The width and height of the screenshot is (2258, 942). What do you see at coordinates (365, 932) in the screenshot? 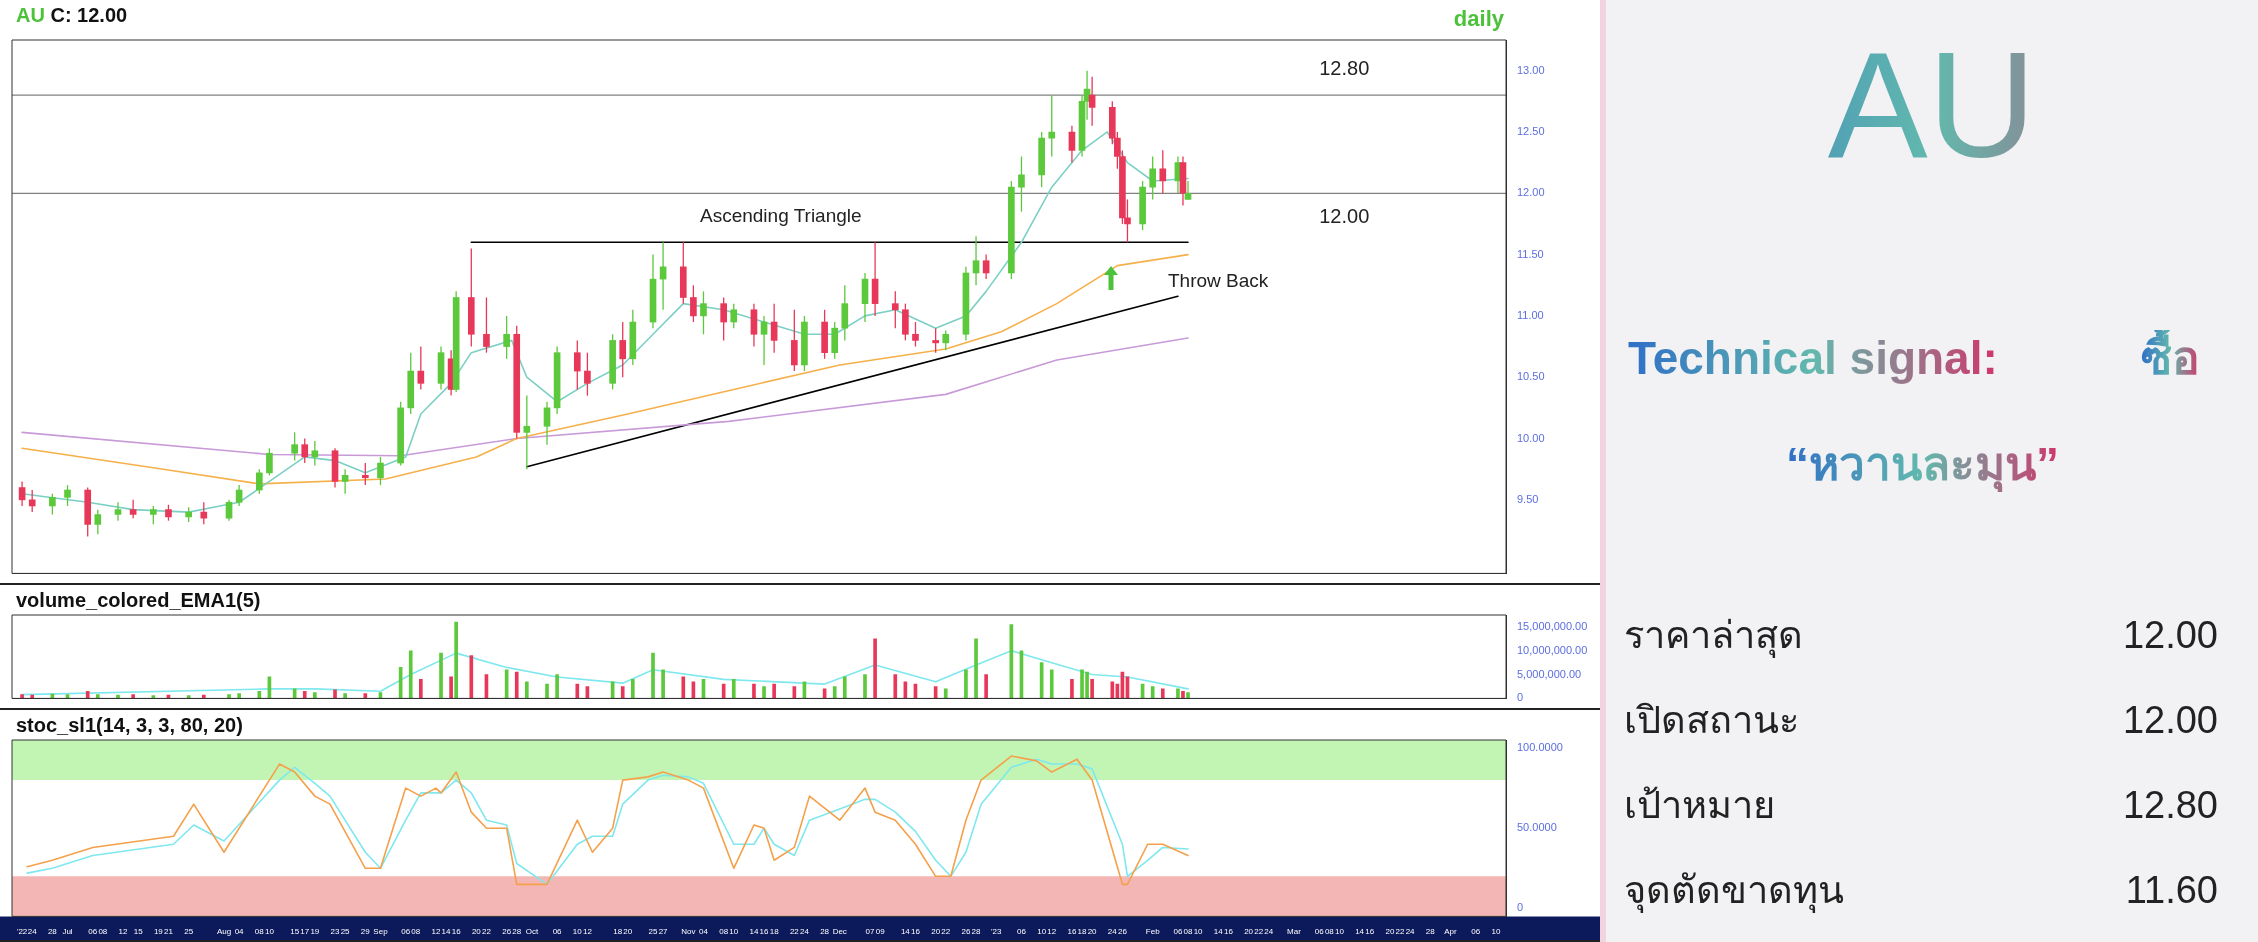
I see `x-tick-label: 29` at bounding box center [365, 932].